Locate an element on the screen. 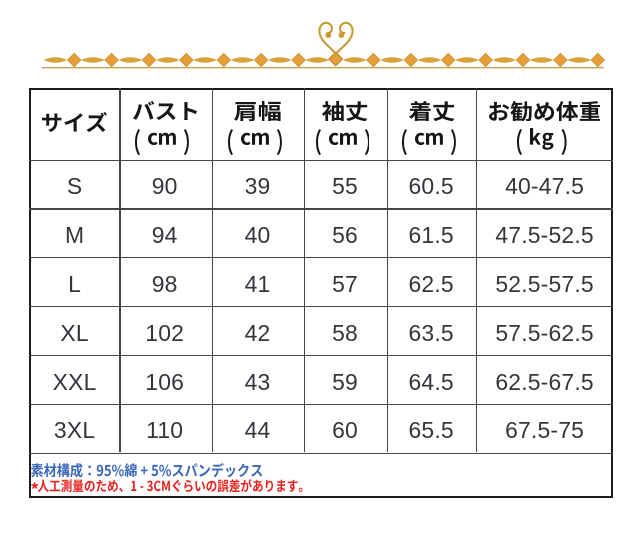  cell-weight-row4: 62.5-67.5 is located at coordinates (544, 381).